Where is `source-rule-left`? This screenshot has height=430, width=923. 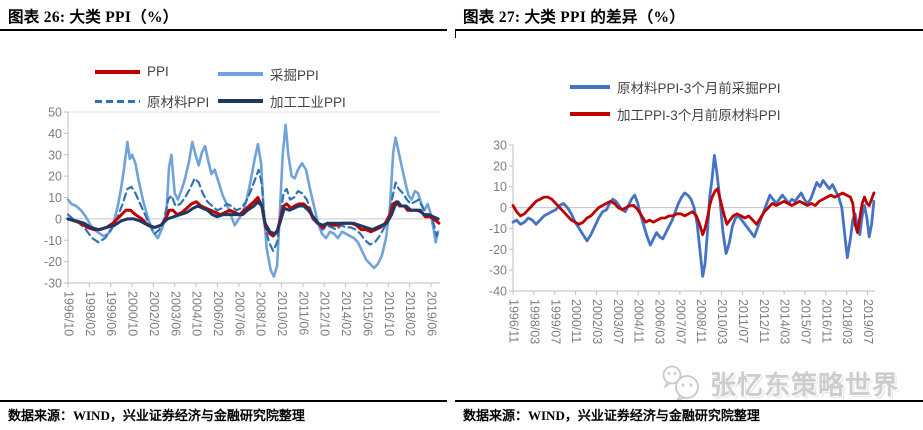
source-rule-left is located at coordinates (223, 401).